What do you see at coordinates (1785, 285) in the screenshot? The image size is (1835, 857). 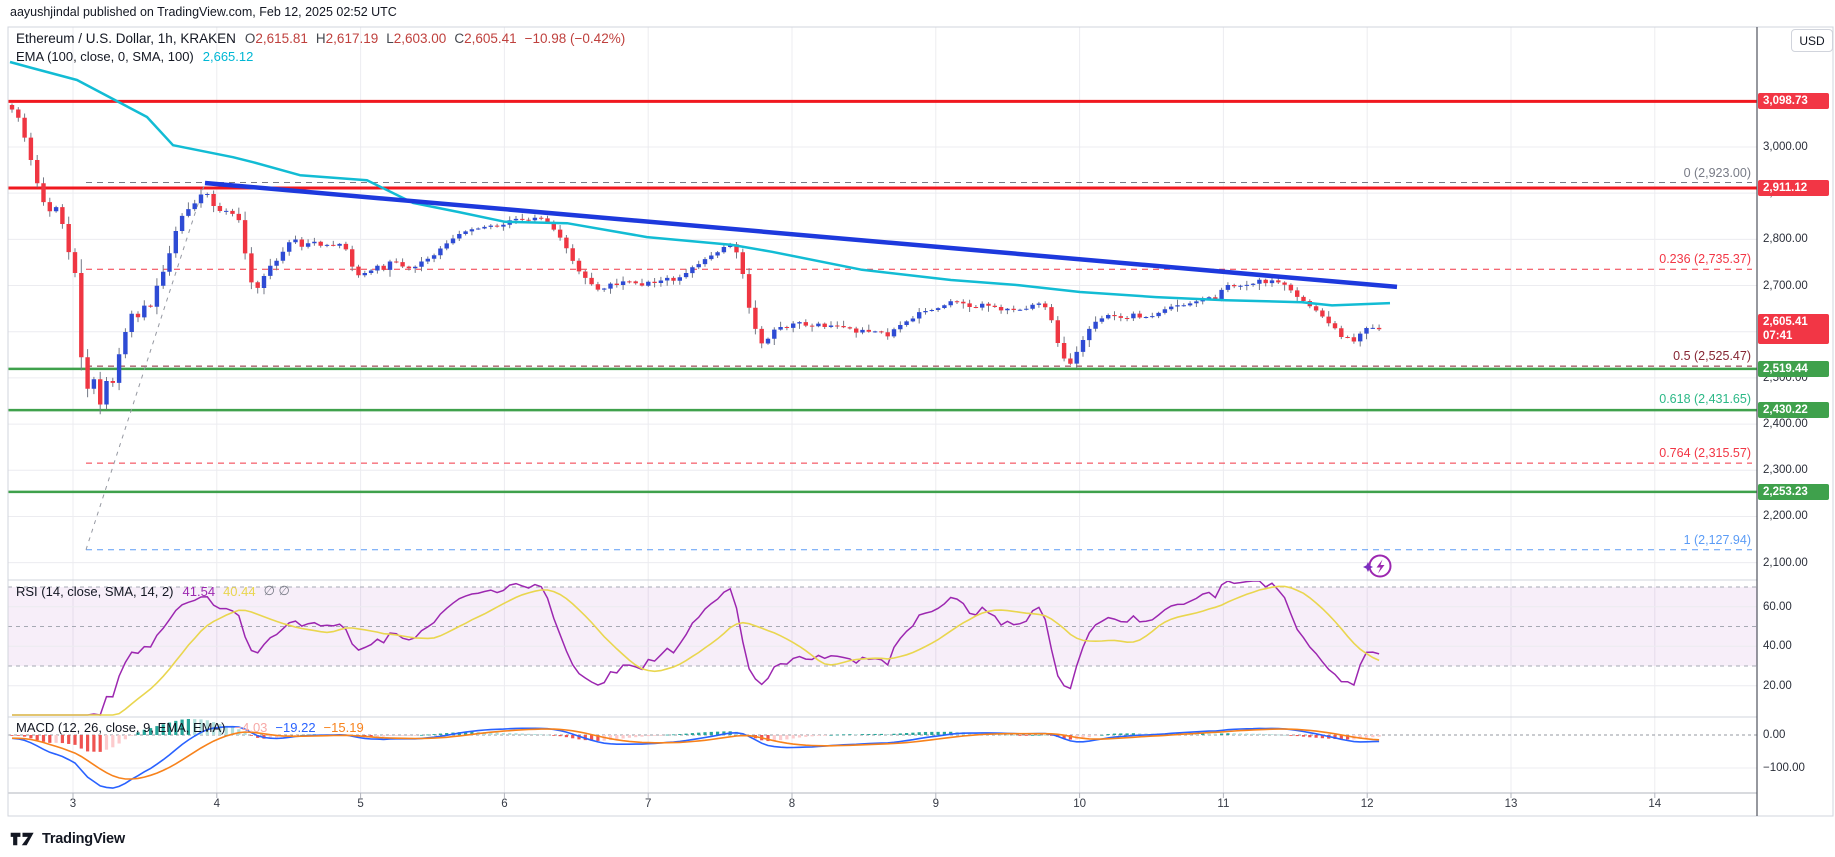 I see `price-axis-label: 2,700.00` at bounding box center [1785, 285].